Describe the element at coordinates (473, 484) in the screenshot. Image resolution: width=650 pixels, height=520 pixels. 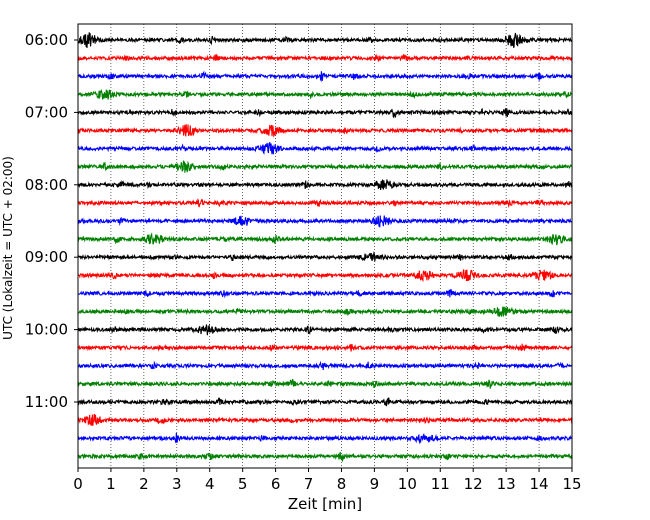
I see `x-tick-label: 12` at that location.